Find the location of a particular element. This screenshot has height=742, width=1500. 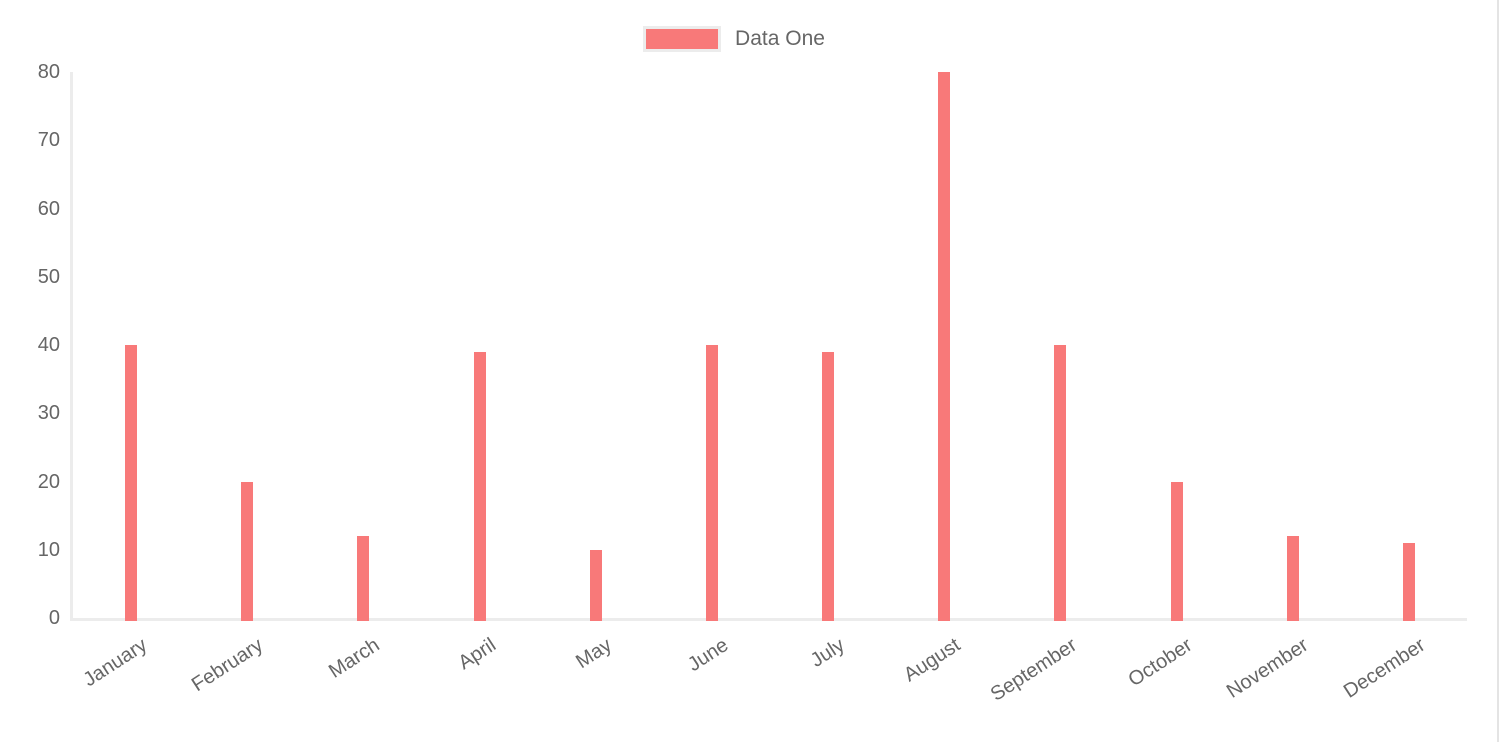

legend-label: Data One is located at coordinates (780, 38).